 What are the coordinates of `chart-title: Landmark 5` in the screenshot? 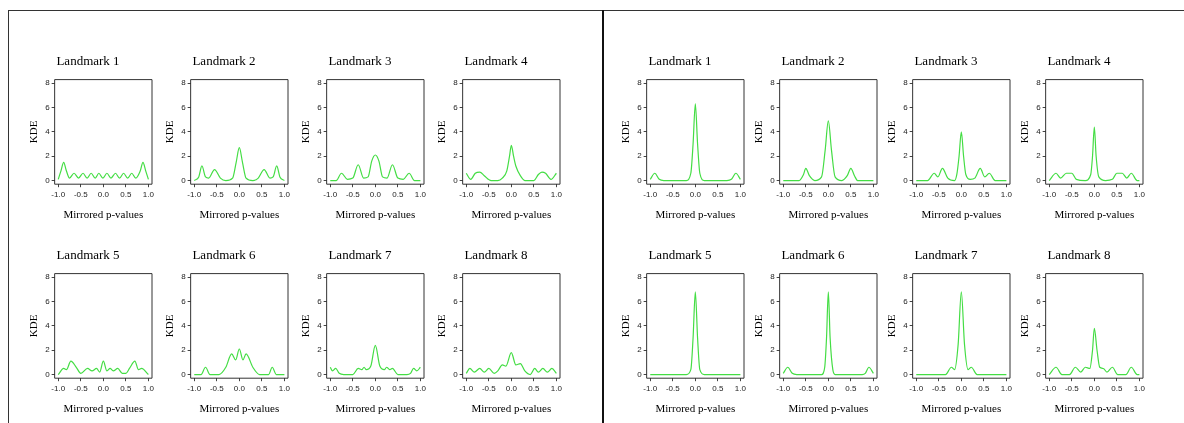 It's located at (88, 255).